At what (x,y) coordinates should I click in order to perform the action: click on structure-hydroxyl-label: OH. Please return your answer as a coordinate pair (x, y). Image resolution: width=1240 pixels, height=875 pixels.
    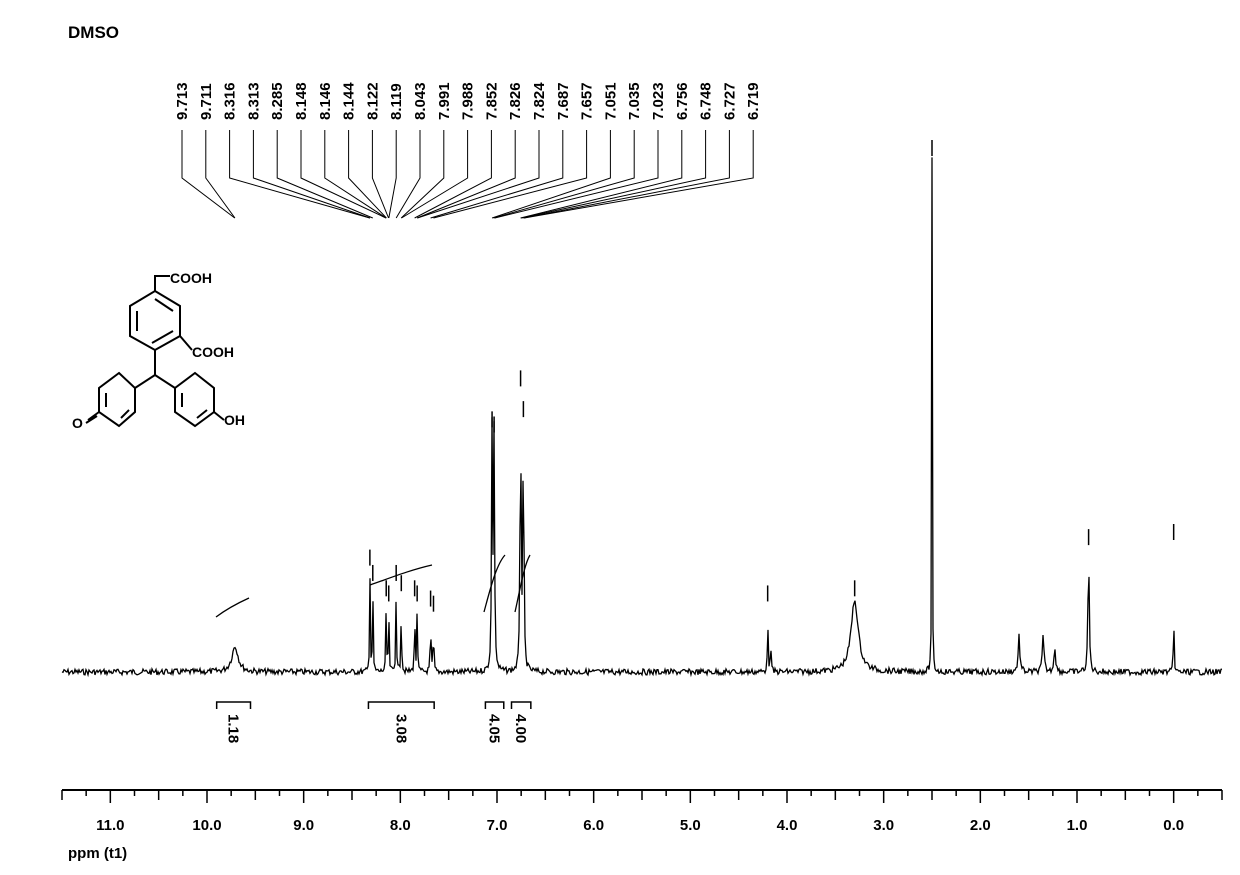
    Looking at the image, I should click on (234, 420).